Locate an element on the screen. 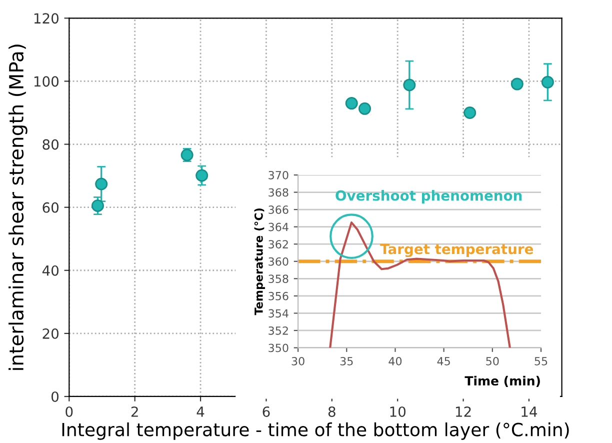  y-tick-label: 354 is located at coordinates (278, 313).